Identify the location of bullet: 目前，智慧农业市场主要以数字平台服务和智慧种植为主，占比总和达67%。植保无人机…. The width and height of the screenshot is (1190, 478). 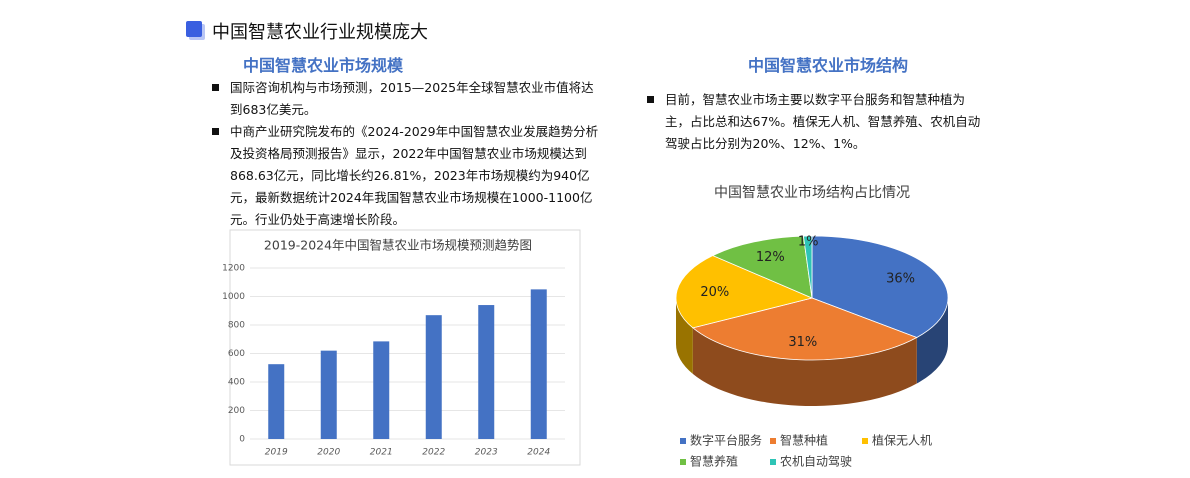
(817, 122).